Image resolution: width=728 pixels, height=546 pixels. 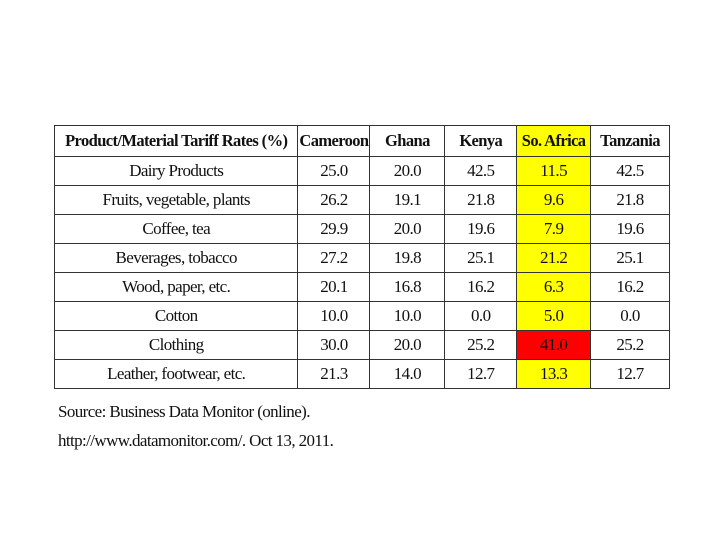 I want to click on column-header: Tanzania, so click(x=630, y=141).